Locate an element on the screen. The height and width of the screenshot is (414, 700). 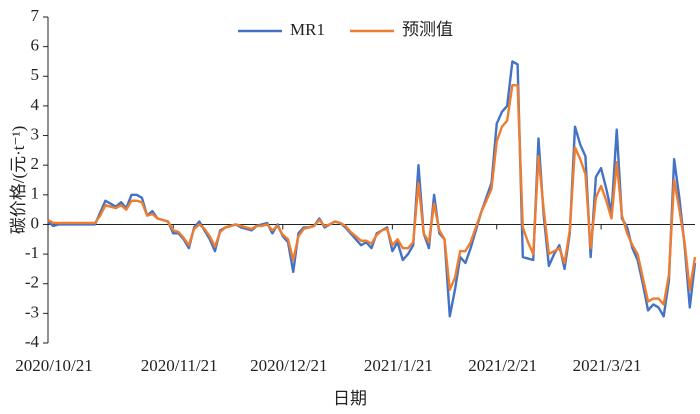
x-axis-label: 日期 is located at coordinates (350, 398).